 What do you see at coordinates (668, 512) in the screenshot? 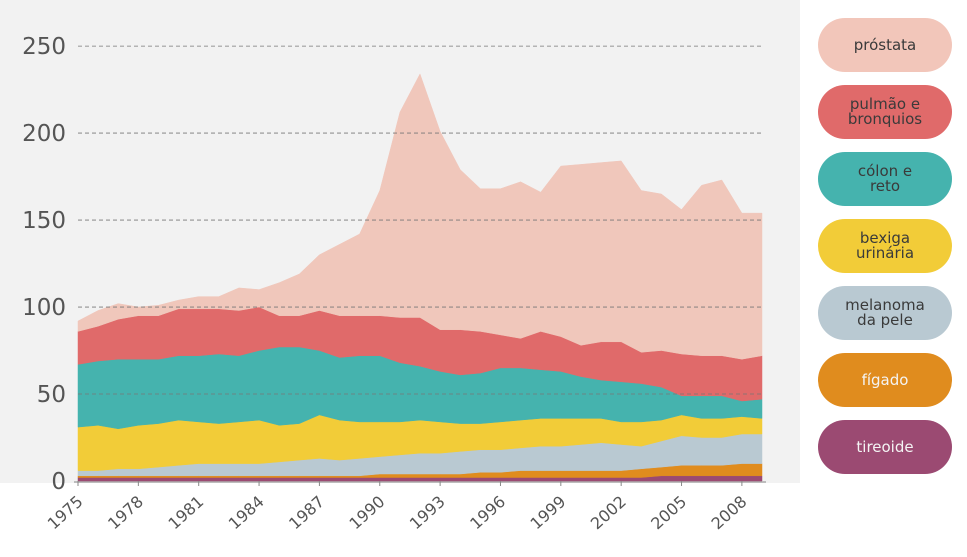
I see `x-tick-label: 2005` at bounding box center [668, 512].